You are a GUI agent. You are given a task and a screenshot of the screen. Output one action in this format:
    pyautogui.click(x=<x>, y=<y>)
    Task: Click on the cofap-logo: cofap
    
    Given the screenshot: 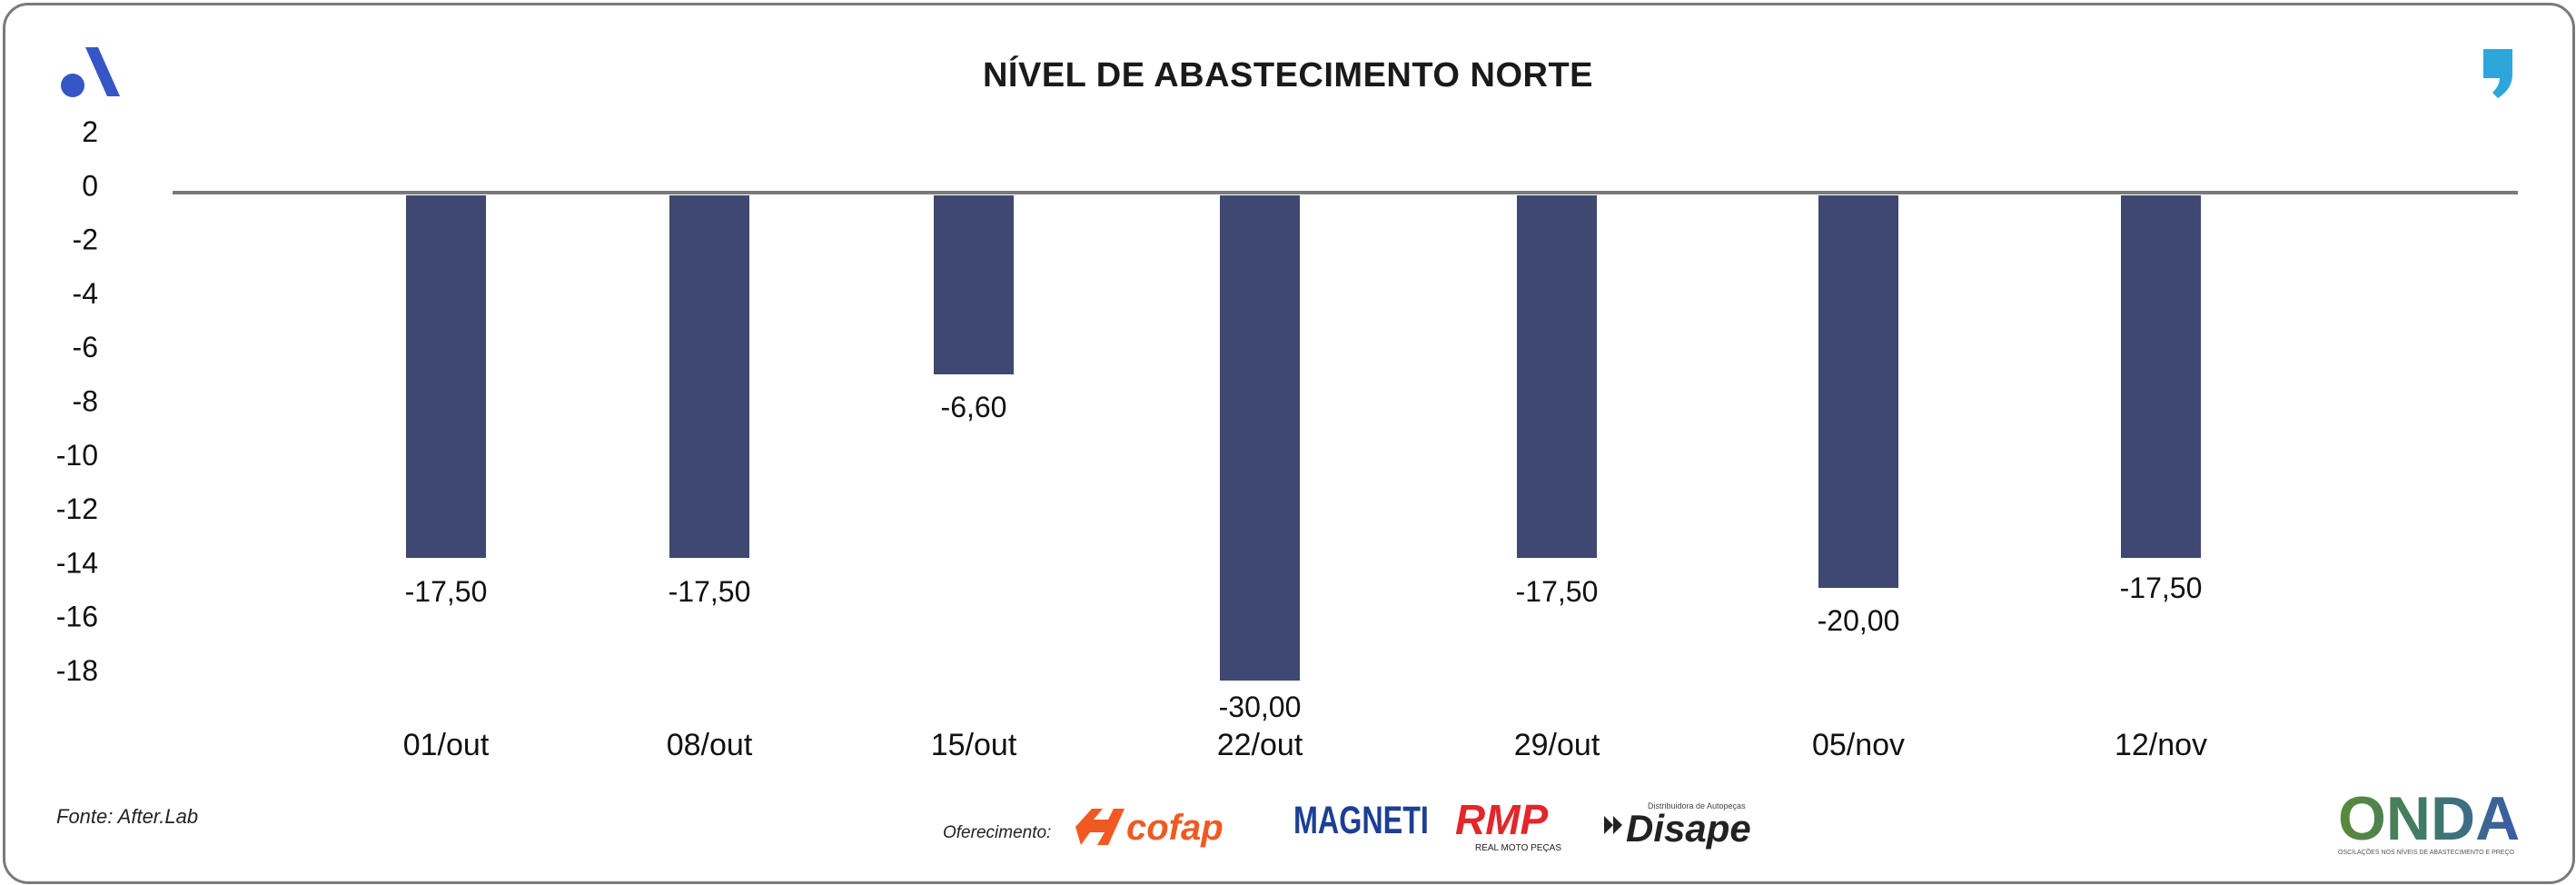 What is the action you would take?
    pyautogui.click(x=1172, y=829)
    